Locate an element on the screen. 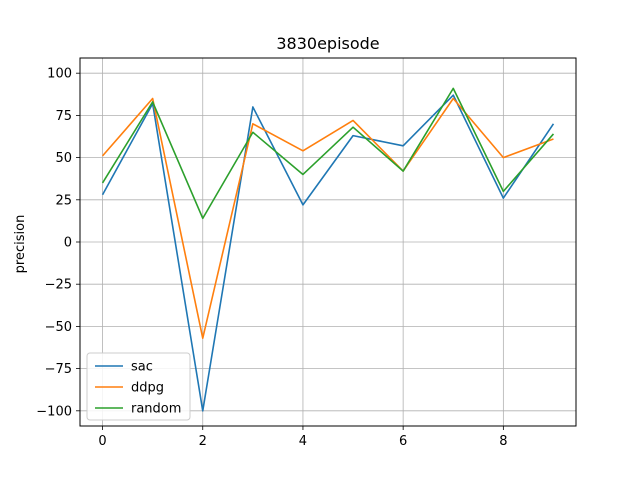  y-tick-label: −75 is located at coordinates (58, 369).